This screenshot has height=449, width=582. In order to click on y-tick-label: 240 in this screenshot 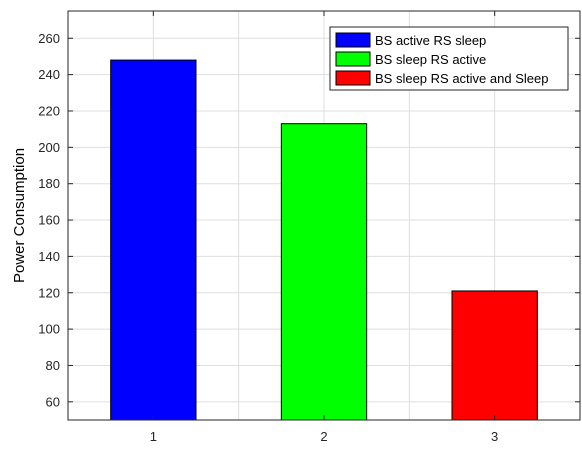, I will do `click(49, 74)`.